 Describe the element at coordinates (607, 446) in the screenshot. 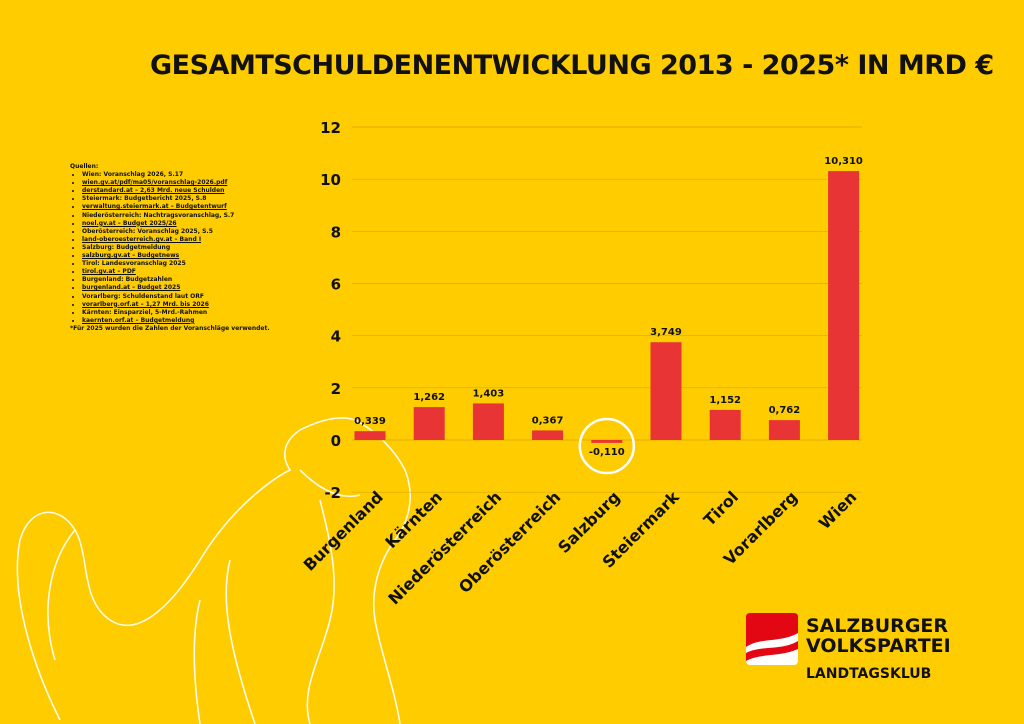

I see `highlight-circle` at that location.